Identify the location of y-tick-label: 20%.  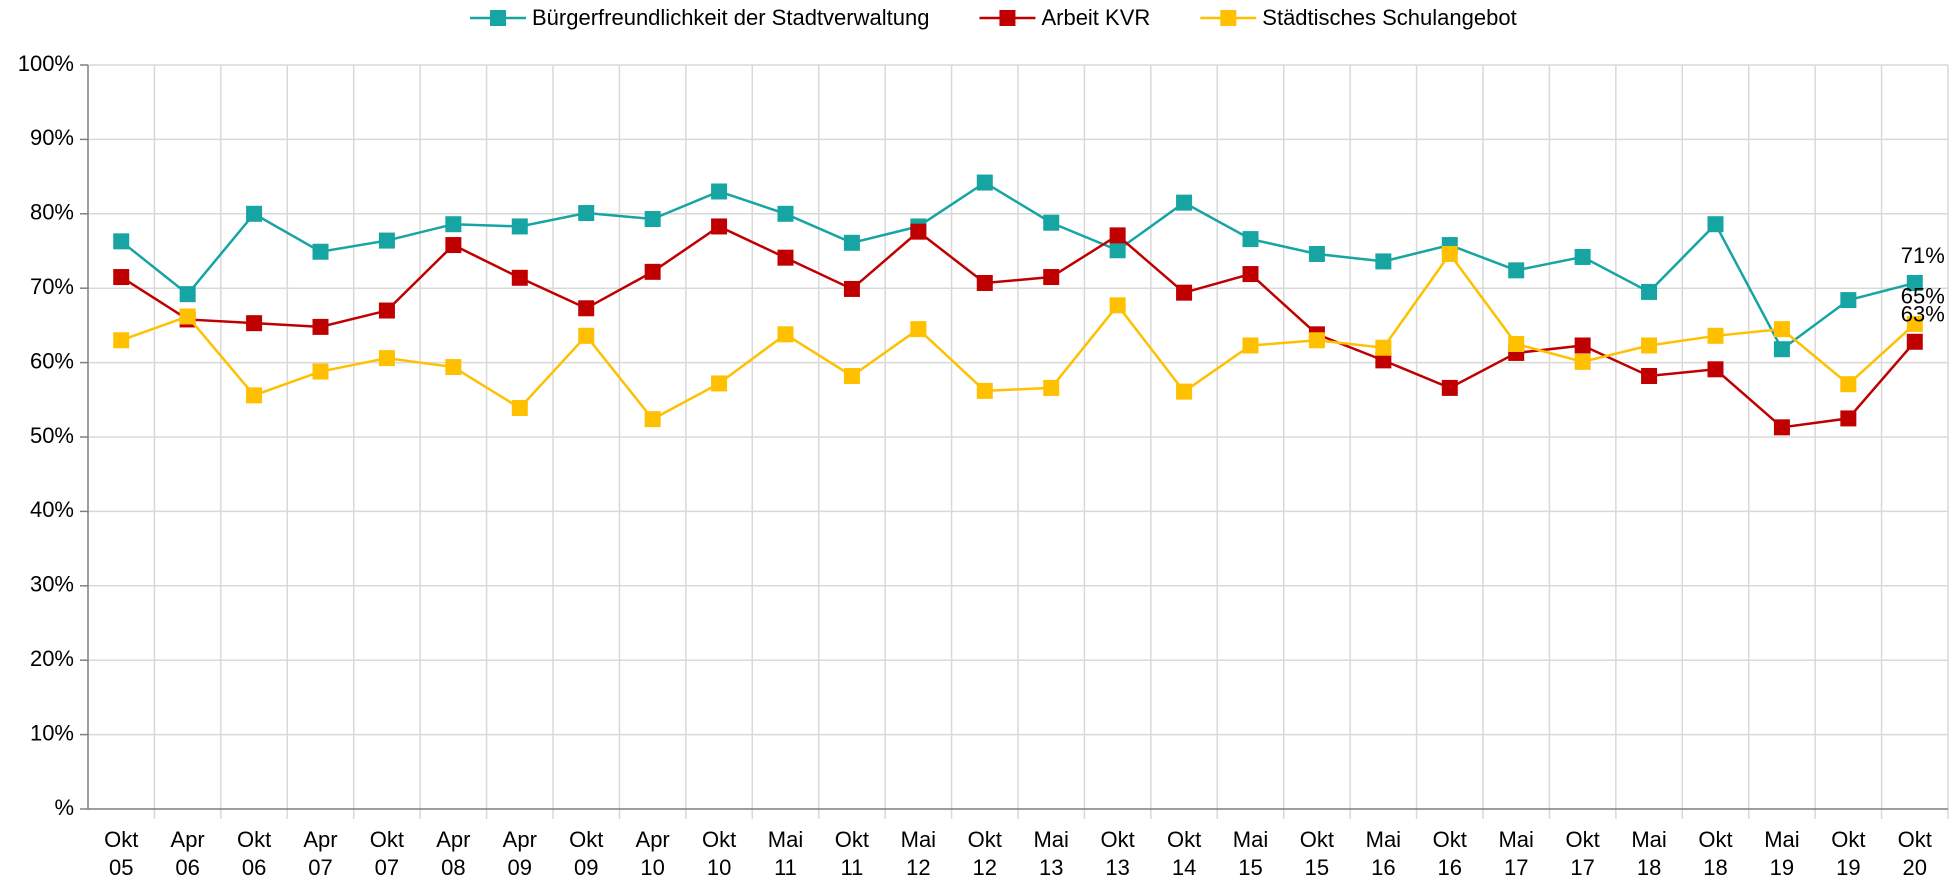
(52, 658).